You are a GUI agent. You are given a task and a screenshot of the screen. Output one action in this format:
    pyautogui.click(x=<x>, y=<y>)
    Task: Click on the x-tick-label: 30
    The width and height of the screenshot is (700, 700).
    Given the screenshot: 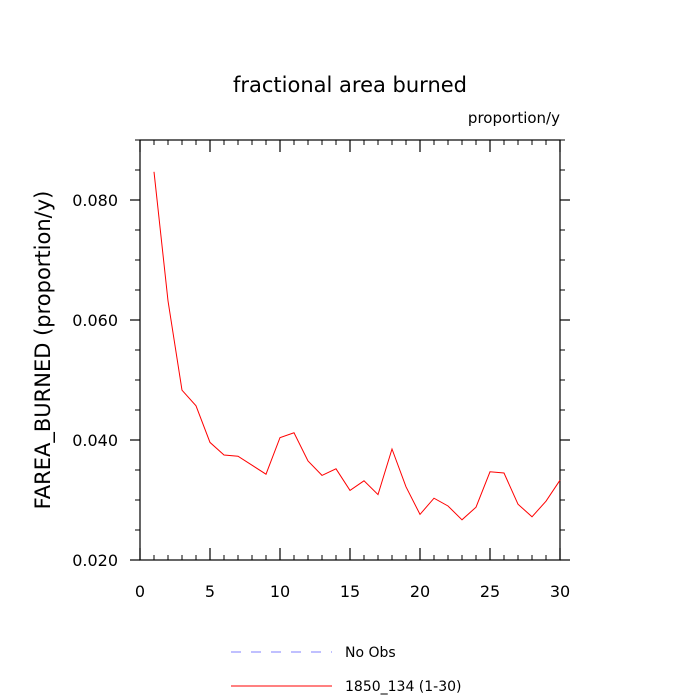 What is the action you would take?
    pyautogui.click(x=560, y=591)
    